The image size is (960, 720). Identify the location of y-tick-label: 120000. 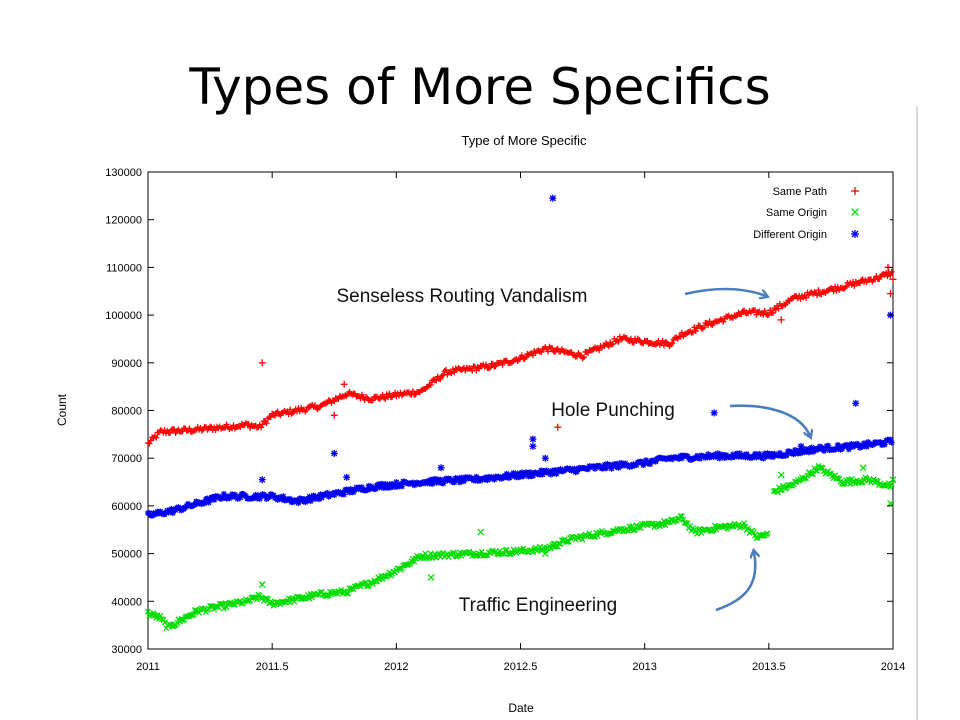
(123, 221).